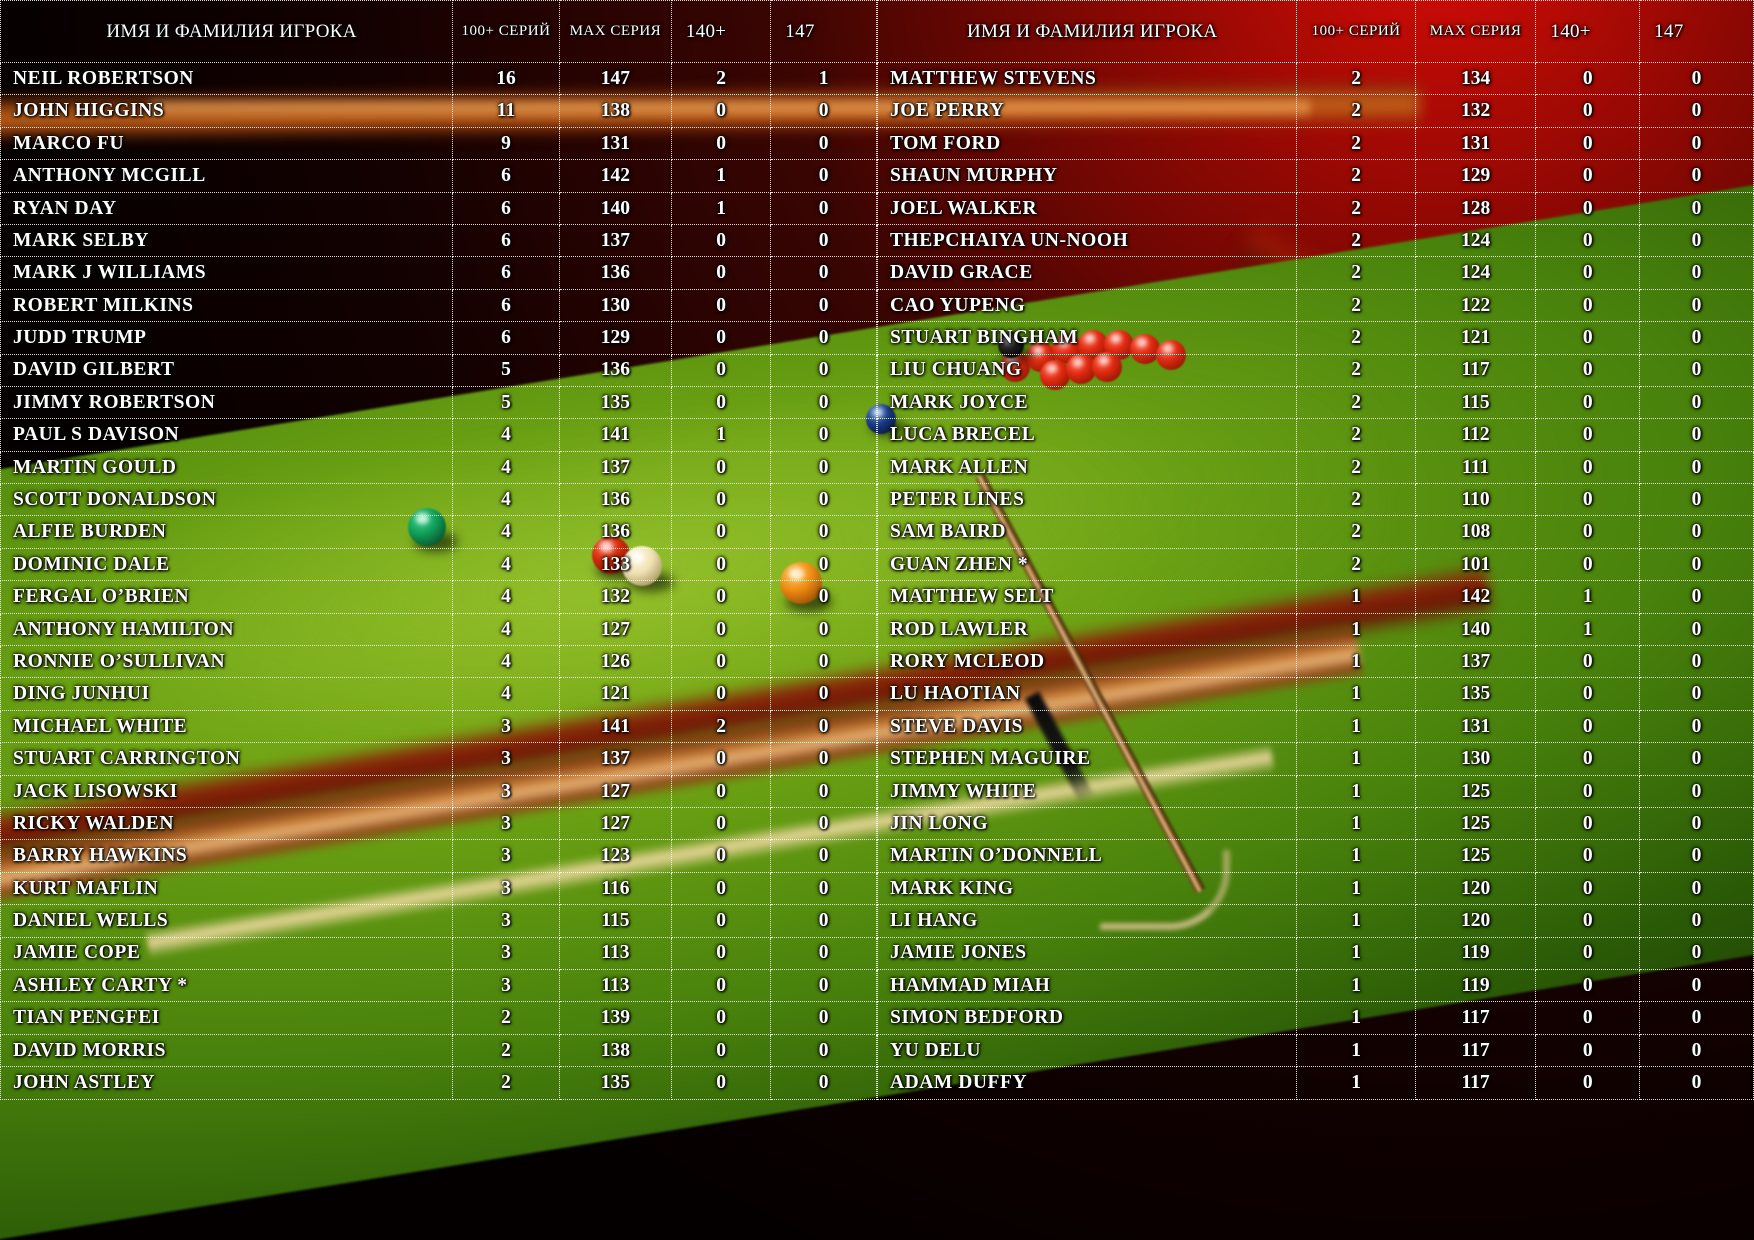 The image size is (1754, 1240). Describe the element at coordinates (438, 467) in the screenshot. I see `table-row: MARTIN GOULD 4 137 0 0` at that location.